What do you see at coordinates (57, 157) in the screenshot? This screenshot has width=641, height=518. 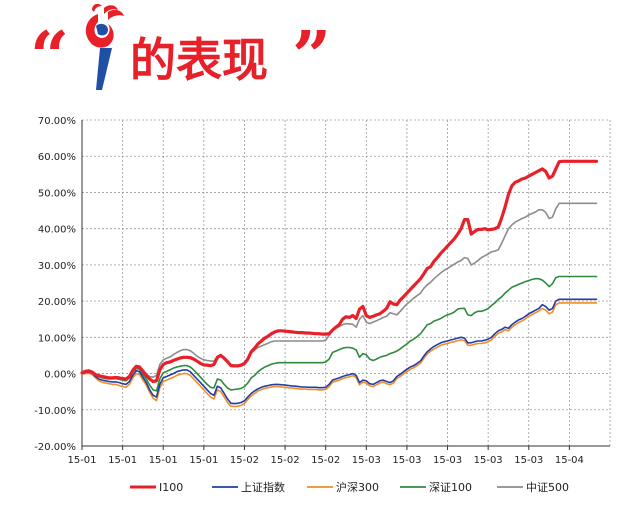 I see `y-tick-label: 60.00%` at bounding box center [57, 157].